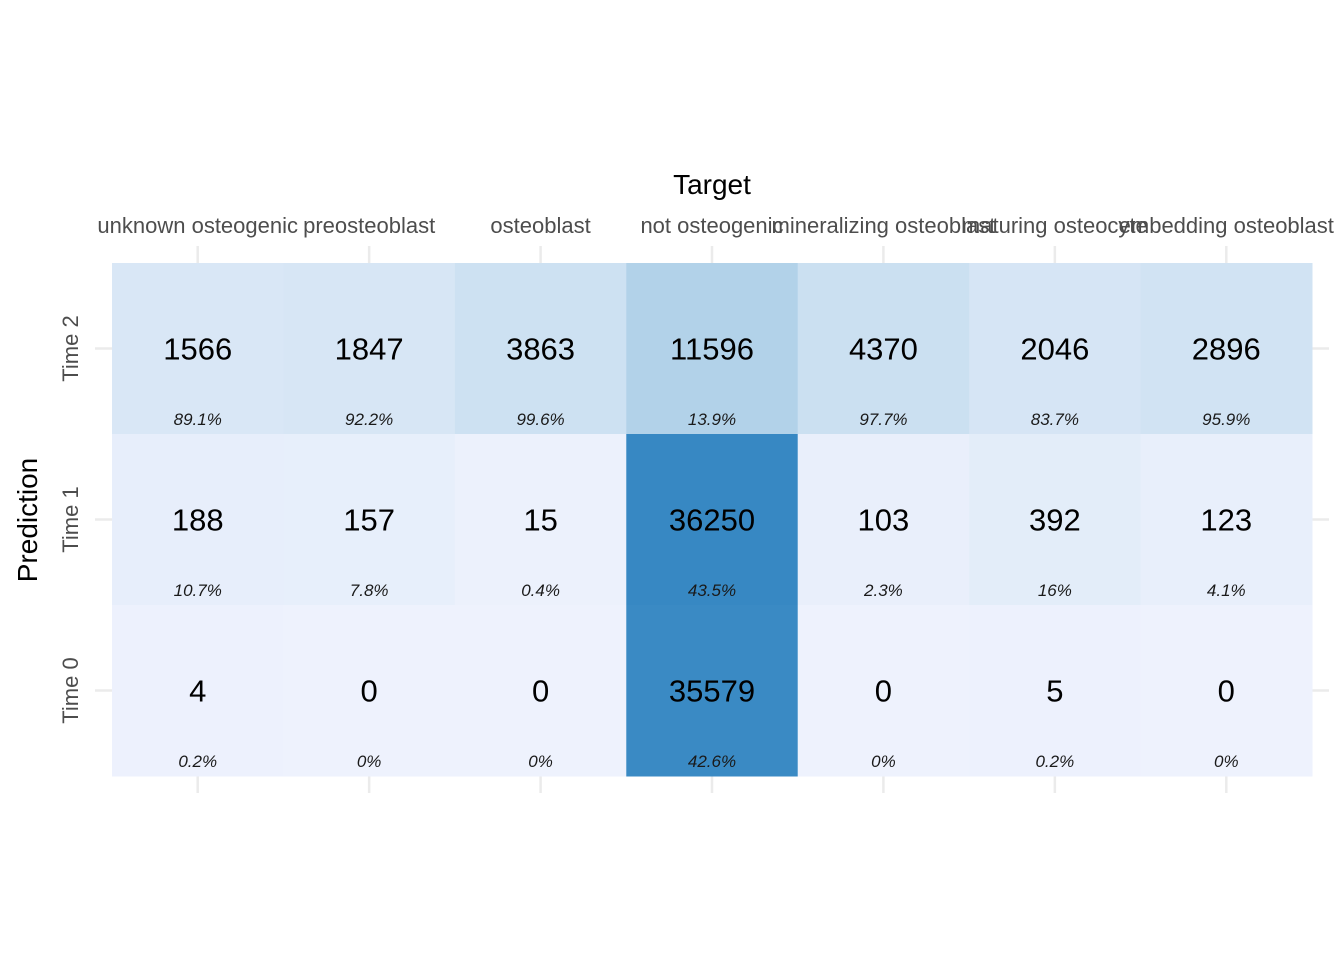 Image resolution: width=1344 pixels, height=960 pixels. I want to click on cell-count: 15, so click(540, 520).